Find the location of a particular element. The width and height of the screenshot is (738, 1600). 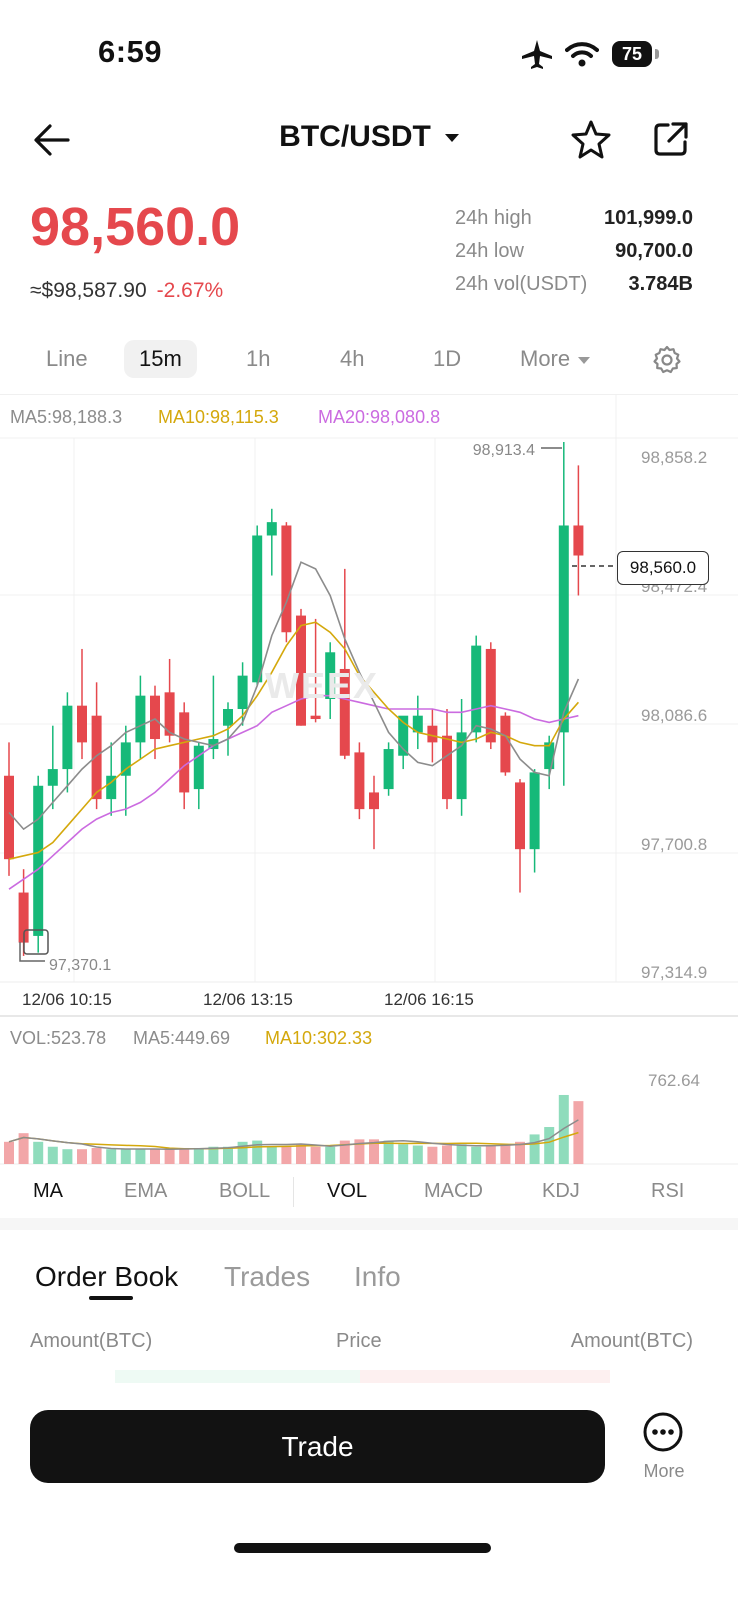

more-label: More is located at coordinates (664, 1471).